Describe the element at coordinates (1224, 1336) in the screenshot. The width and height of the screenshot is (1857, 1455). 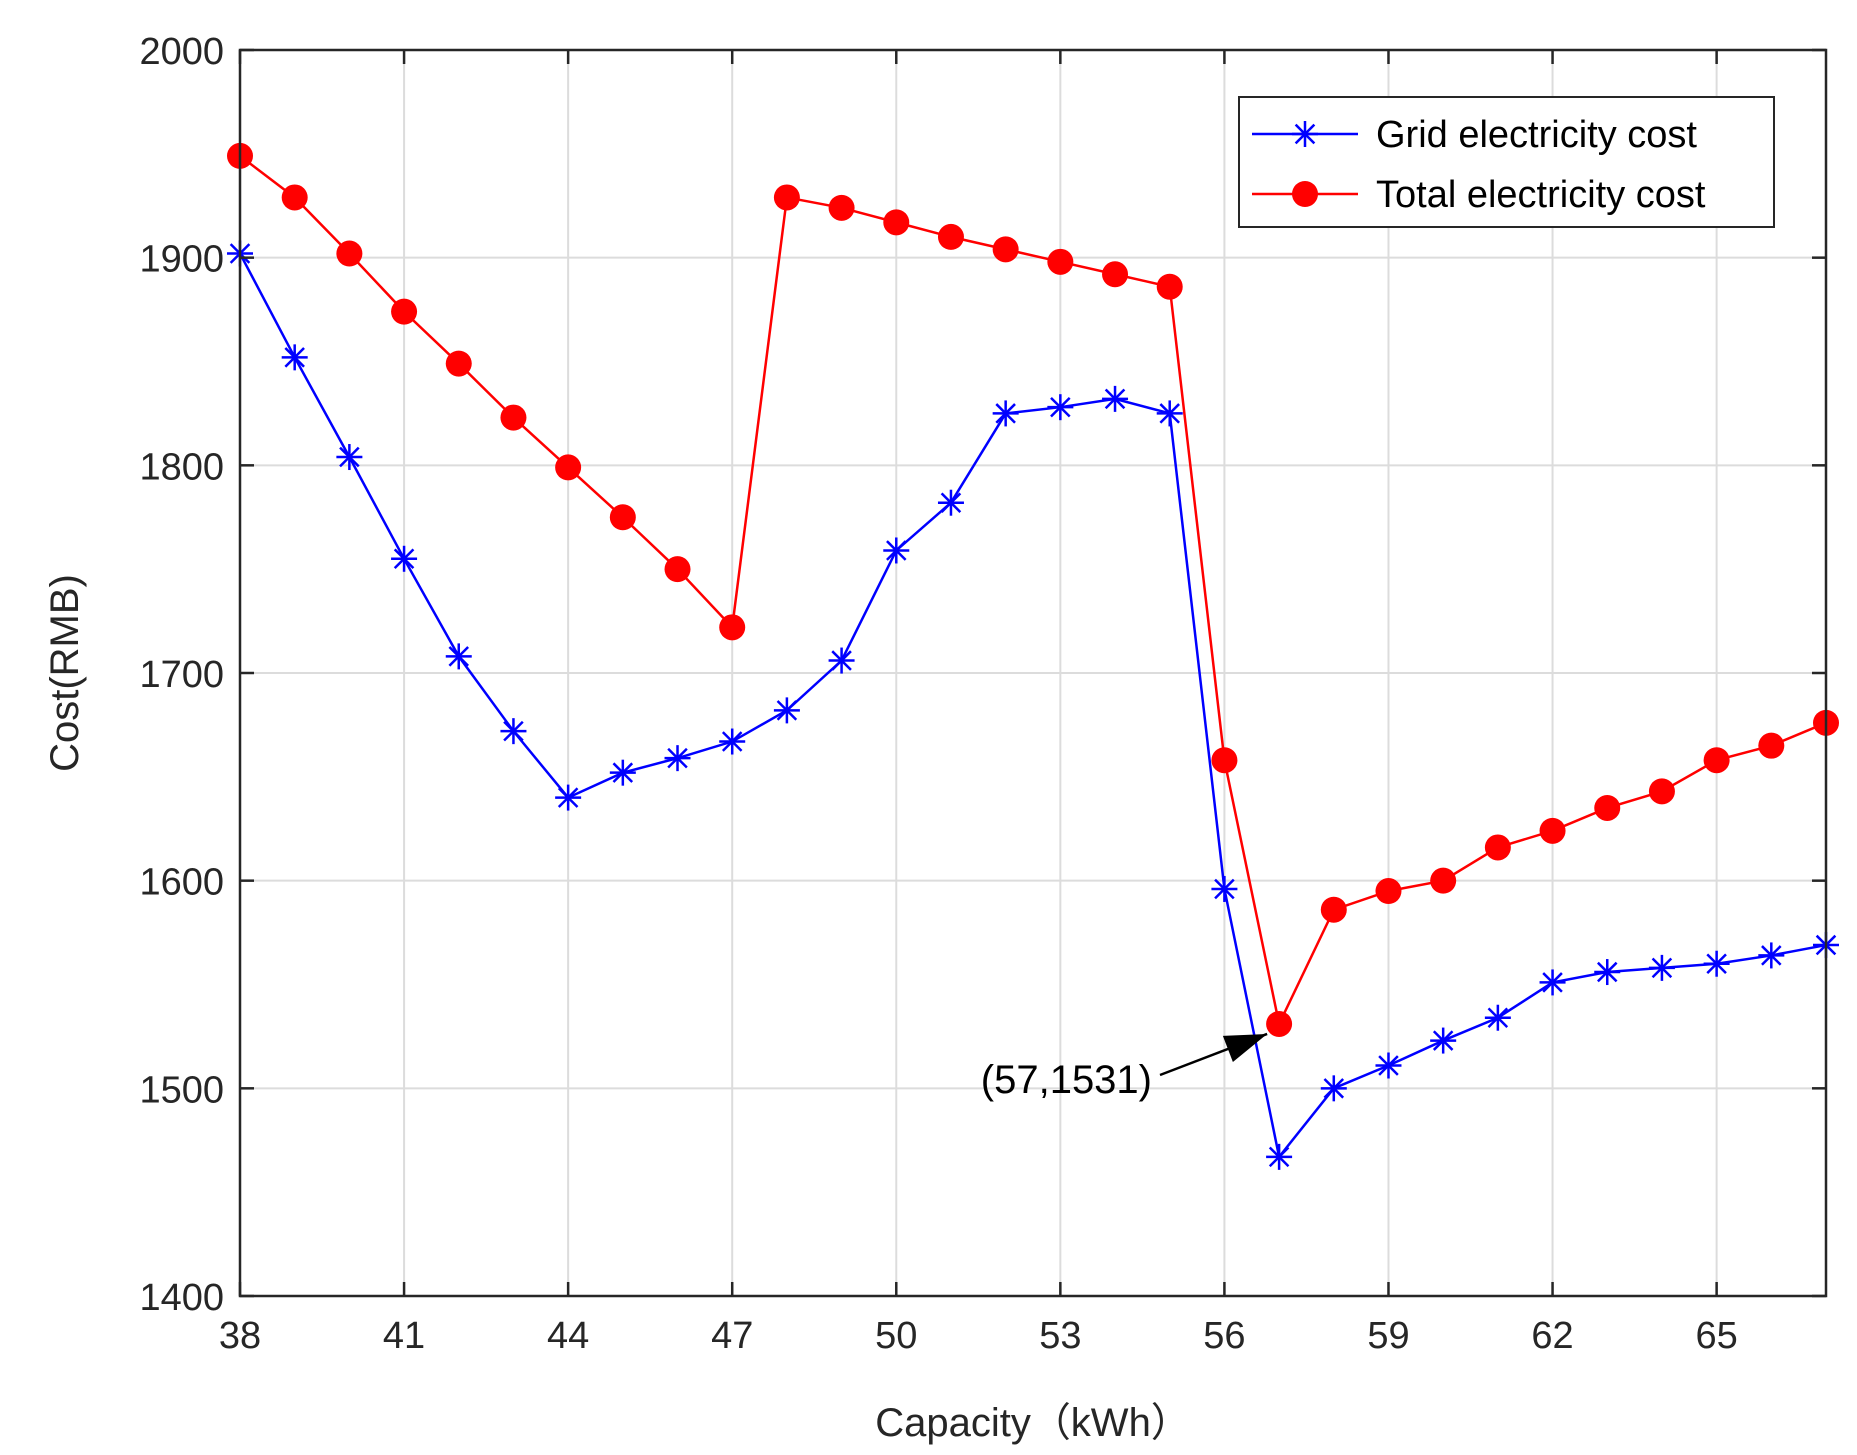
I see `x-tick-label: 56` at that location.